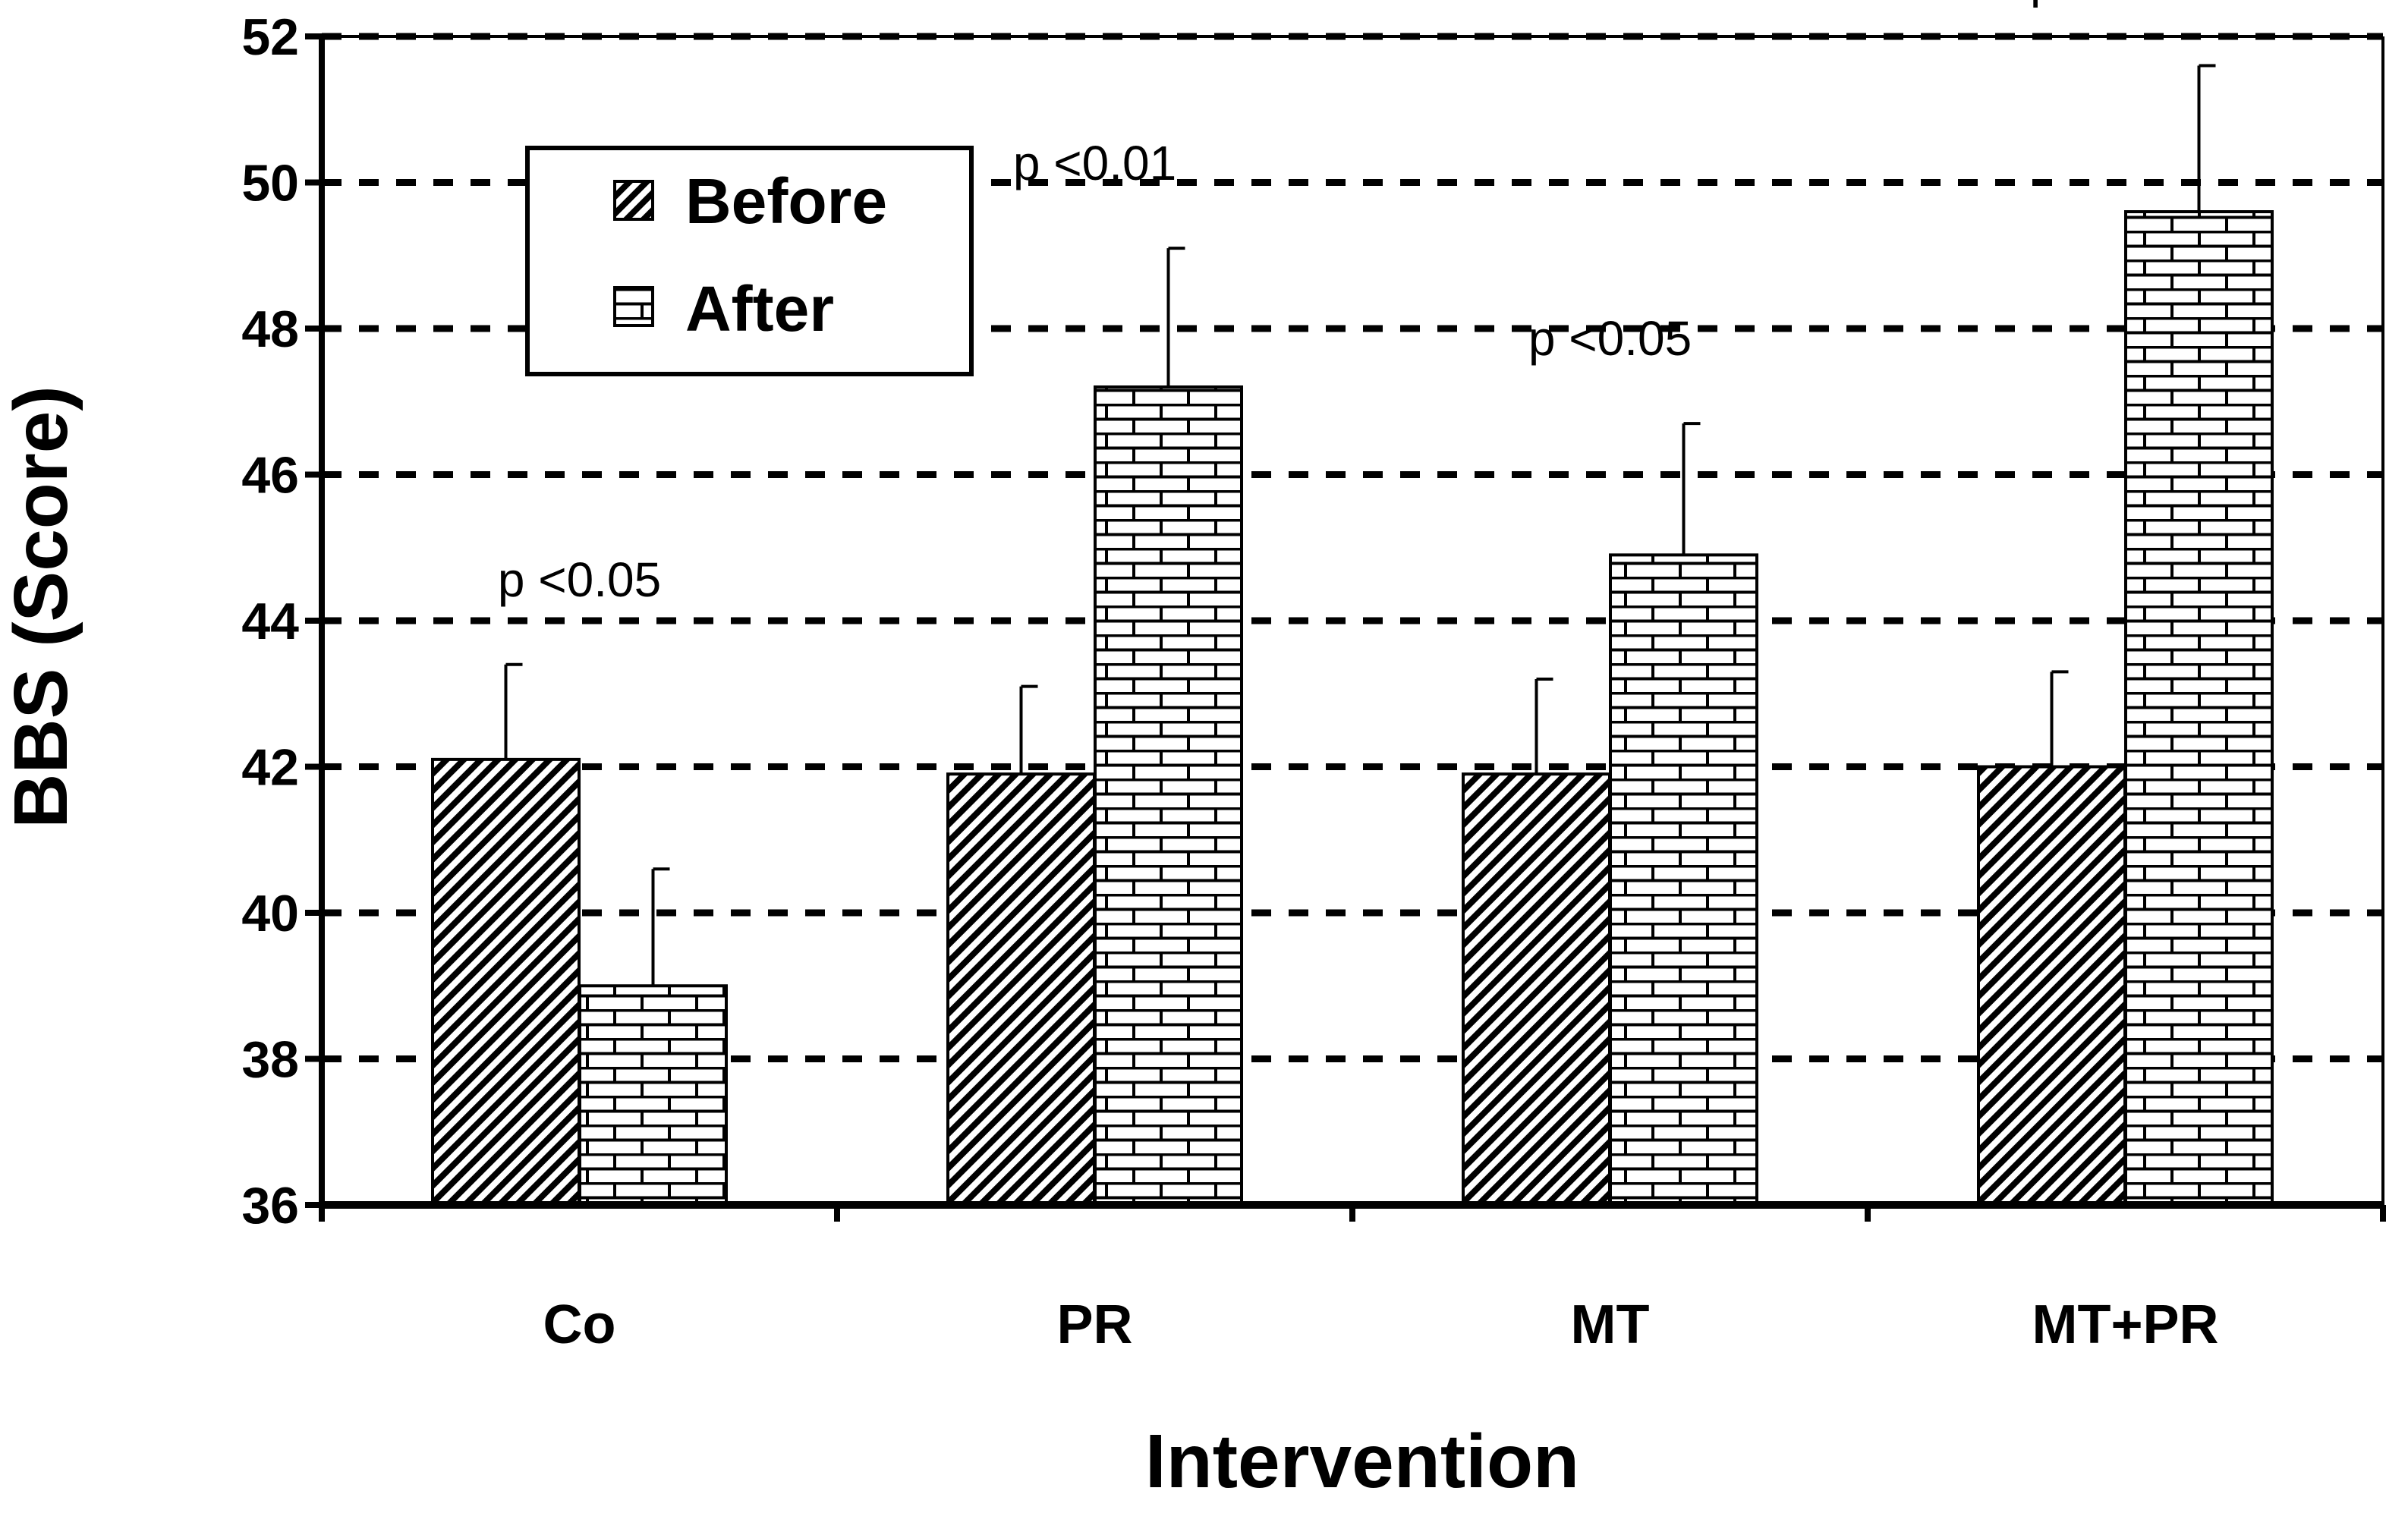 The width and height of the screenshot is (2408, 1513). Describe the element at coordinates (270, 329) in the screenshot. I see `y-tick-label-48: 48` at that location.